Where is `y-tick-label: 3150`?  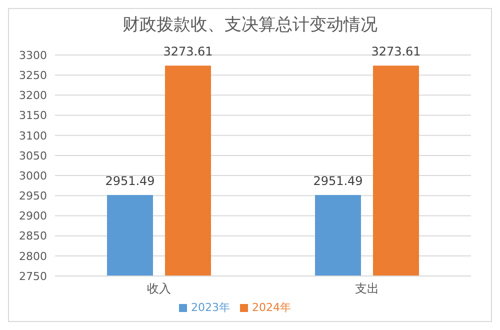
y-tick-label: 3150 is located at coordinates (33, 115).